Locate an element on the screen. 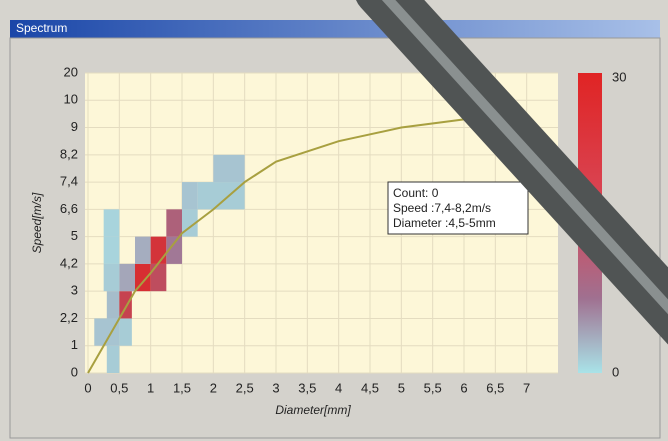 The height and width of the screenshot is (441, 668). y-tick-label: 20 is located at coordinates (71, 71).